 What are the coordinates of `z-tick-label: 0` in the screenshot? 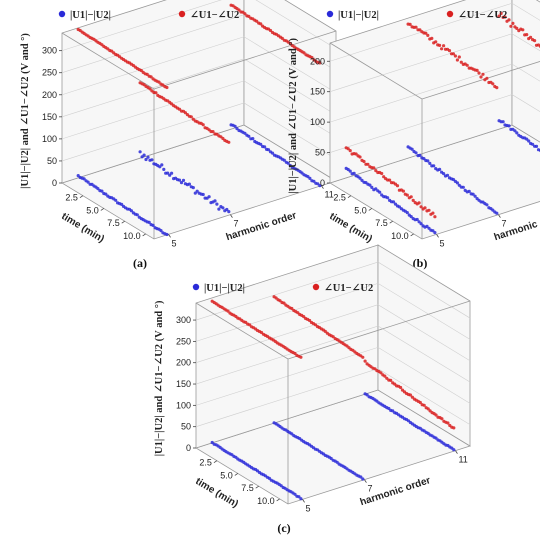 It's located at (54, 183).